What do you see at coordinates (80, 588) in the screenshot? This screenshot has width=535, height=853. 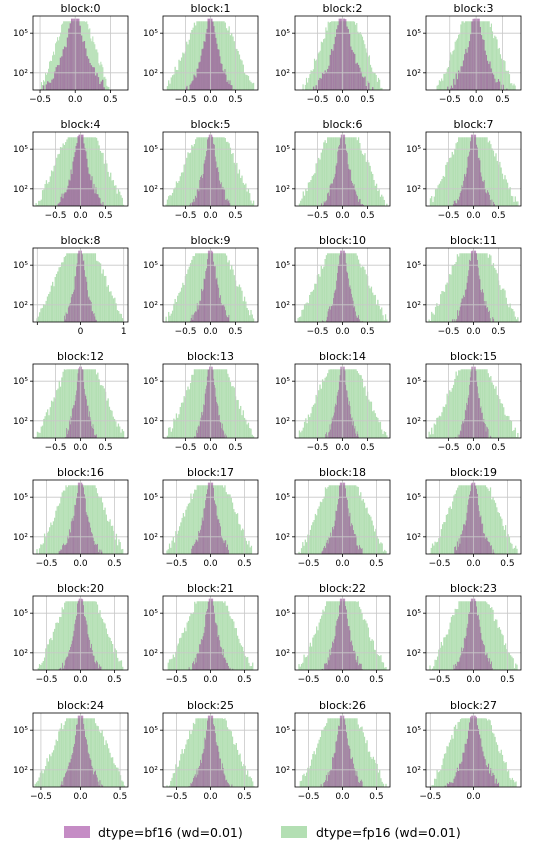 I see `panel-title: block:20` at bounding box center [80, 588].